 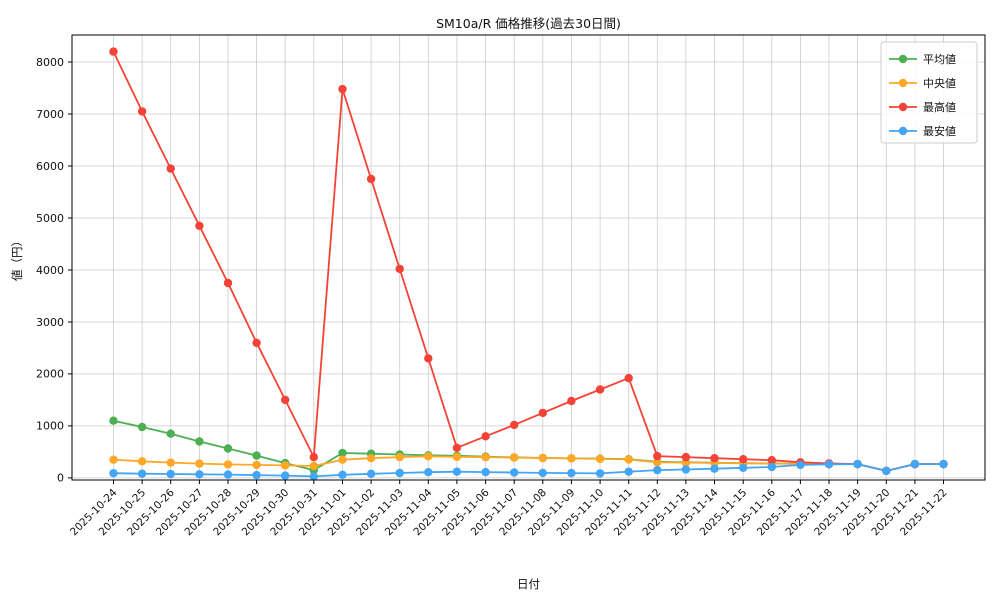 What do you see at coordinates (939, 59) in the screenshot?
I see `legend-label: 平均値` at bounding box center [939, 59].